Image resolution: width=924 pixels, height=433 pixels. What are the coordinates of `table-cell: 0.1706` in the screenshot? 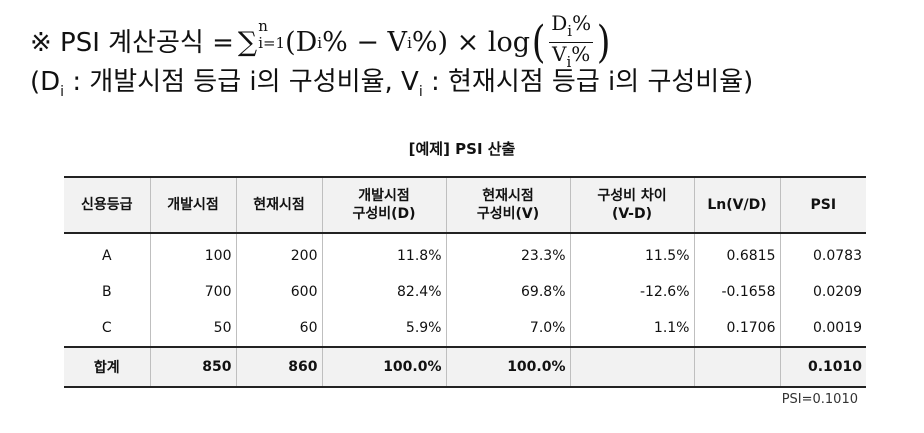 It's located at (737, 328).